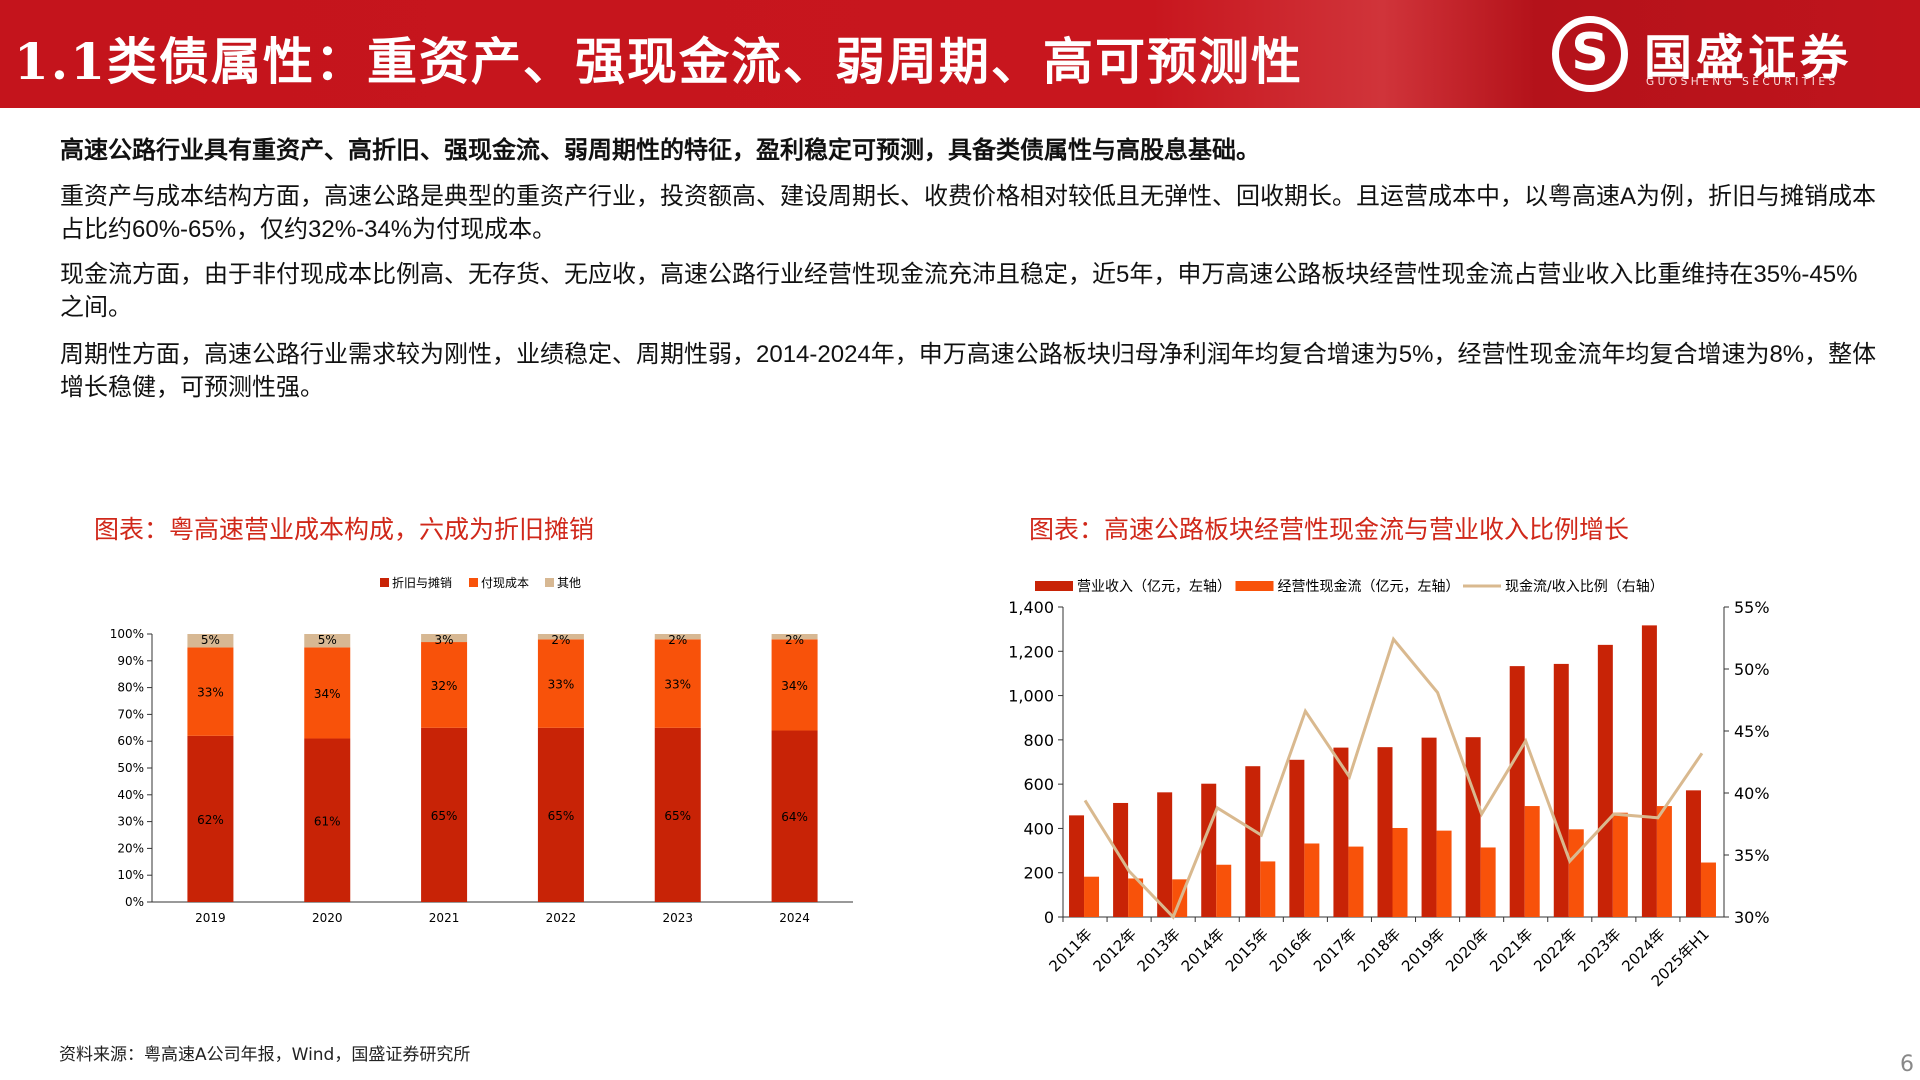 The height and width of the screenshot is (1080, 1920). Describe the element at coordinates (1154, 587) in the screenshot. I see `legend-label: 营业收入（亿元，左轴）` at that location.